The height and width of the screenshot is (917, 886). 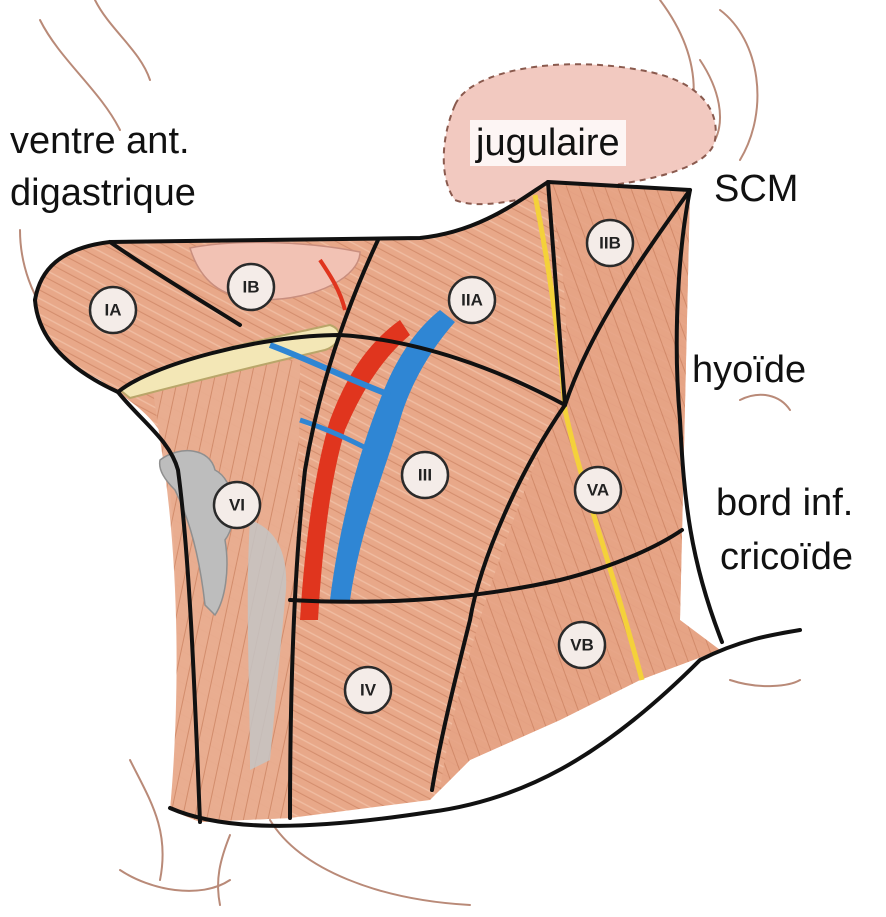 I want to click on level-iii-label: III, so click(x=425, y=475).